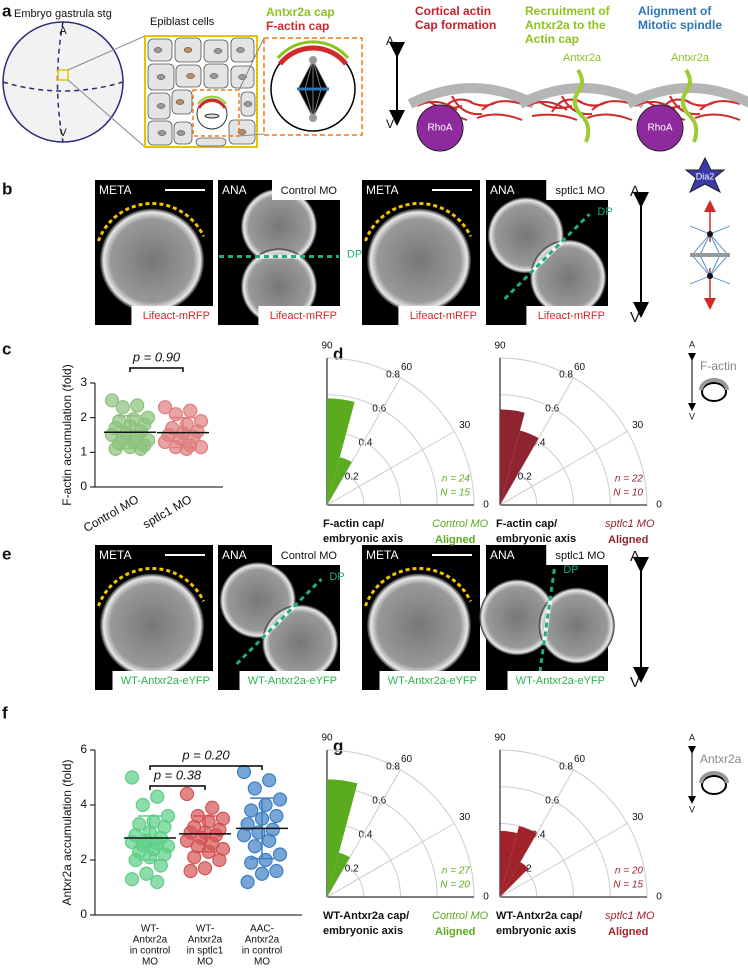 This screenshot has height=971, width=748. I want to click on actin-filaments, so click(579, 108).